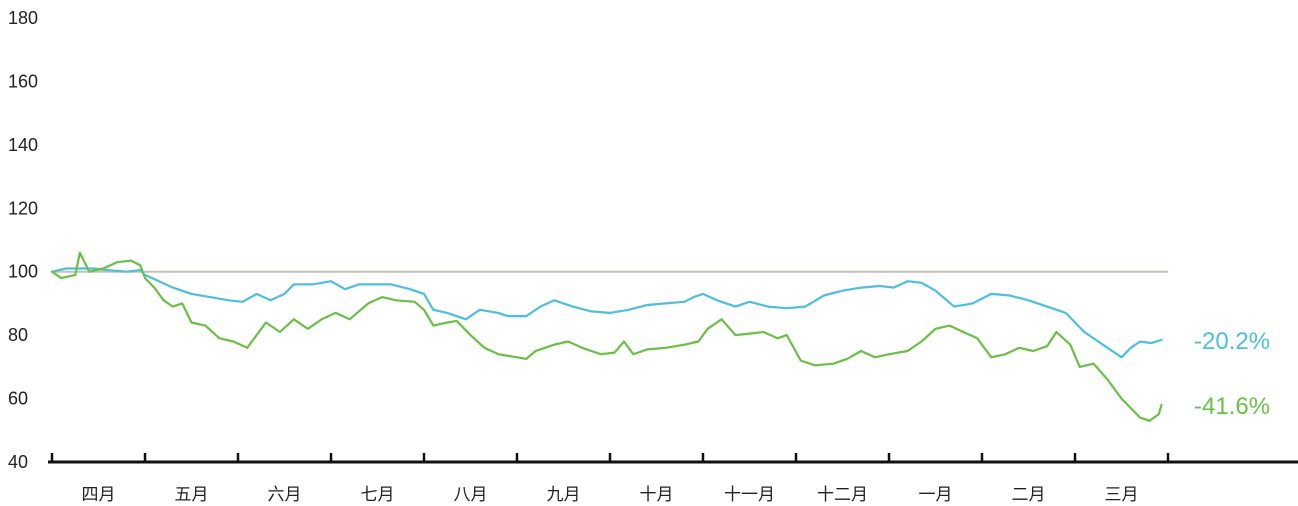 Image resolution: width=1298 pixels, height=506 pixels. I want to click on x-tick-label: 二月, so click(1029, 495).